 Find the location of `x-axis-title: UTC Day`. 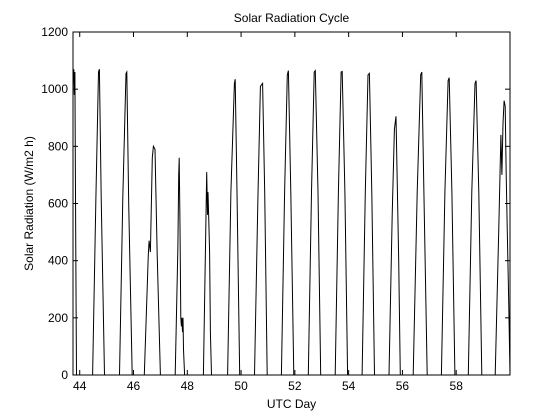

x-axis-title: UTC Day is located at coordinates (291, 404).